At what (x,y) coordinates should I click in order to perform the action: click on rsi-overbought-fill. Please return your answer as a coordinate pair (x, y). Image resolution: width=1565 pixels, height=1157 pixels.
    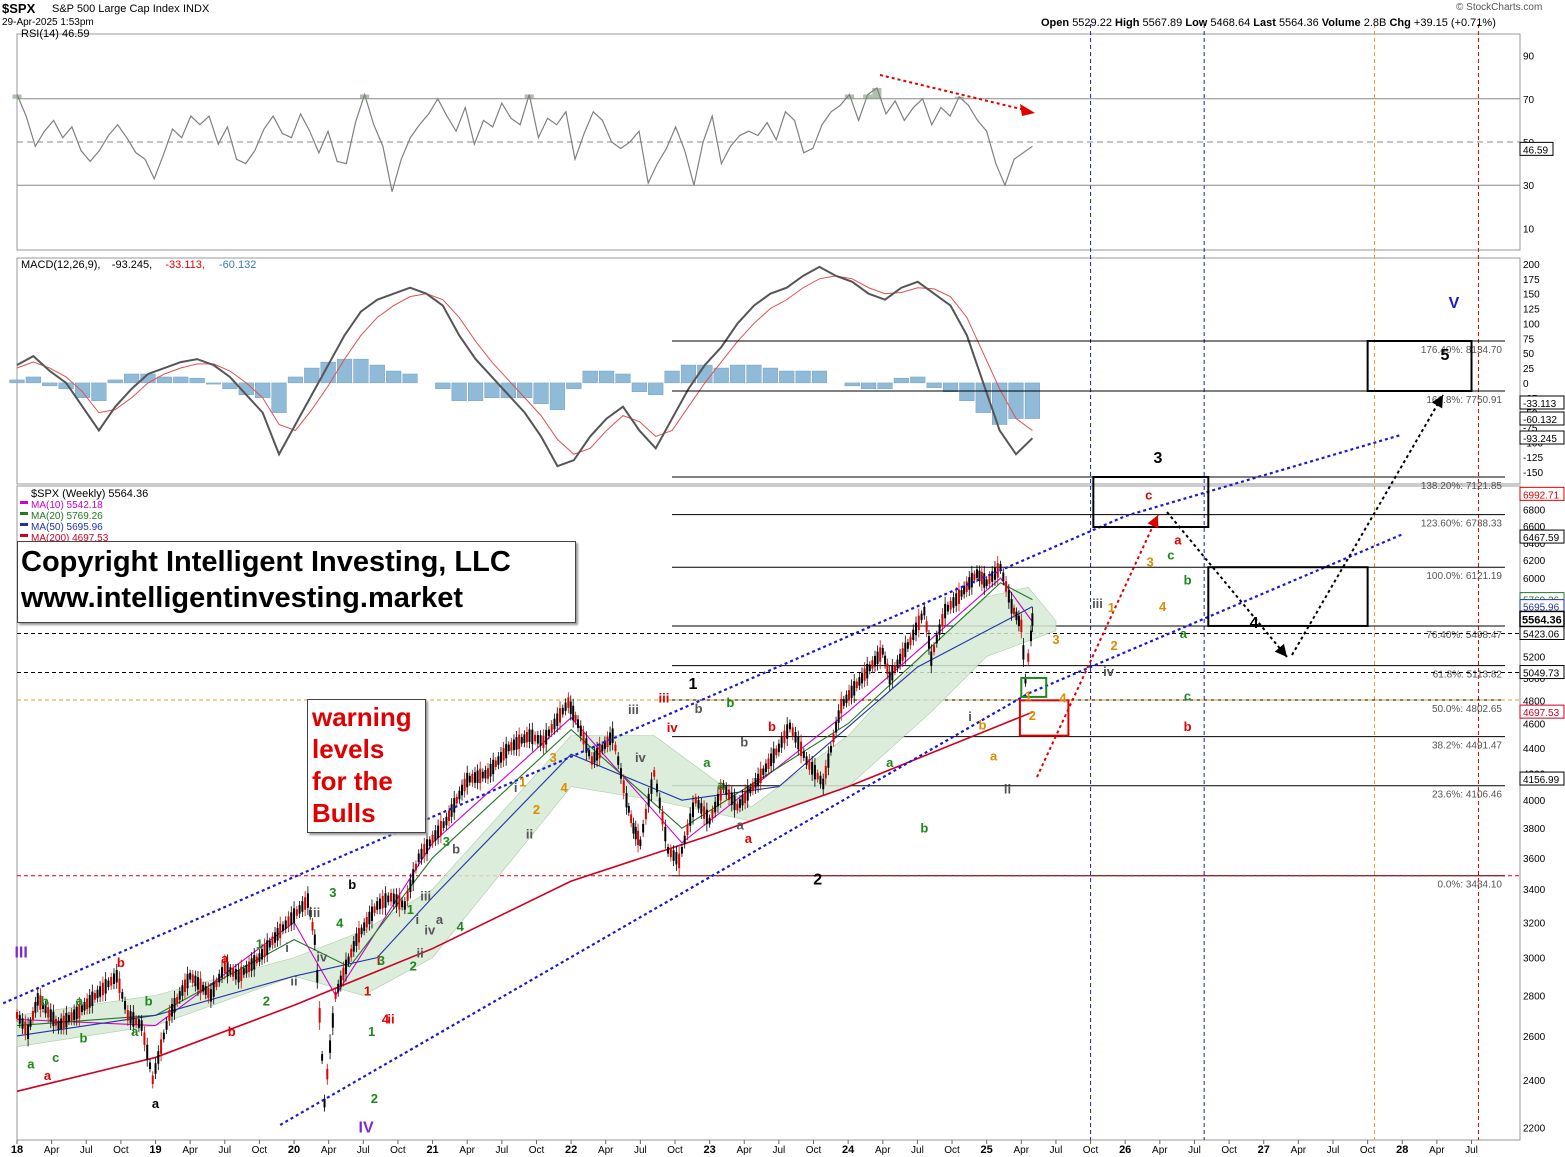
    Looking at the image, I should click on (877, 93).